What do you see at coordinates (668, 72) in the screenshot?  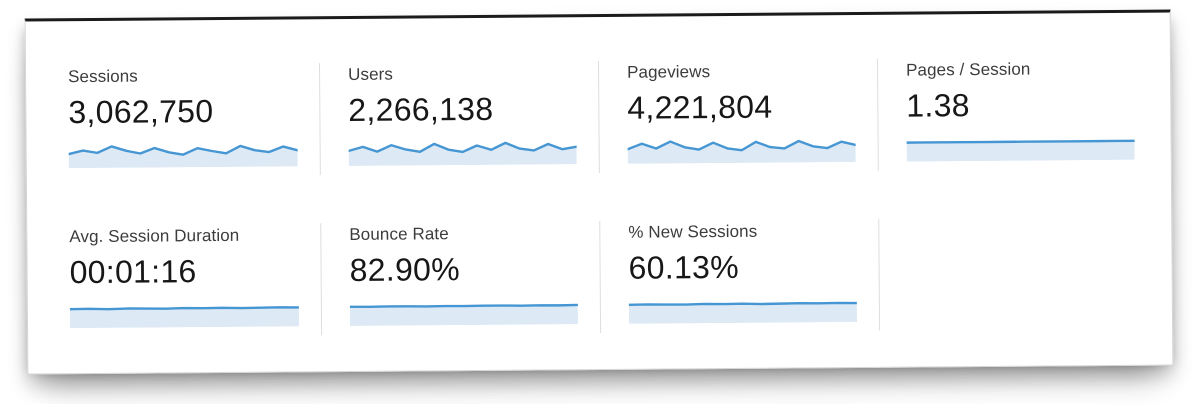 I see `metric-label: Pageviews` at bounding box center [668, 72].